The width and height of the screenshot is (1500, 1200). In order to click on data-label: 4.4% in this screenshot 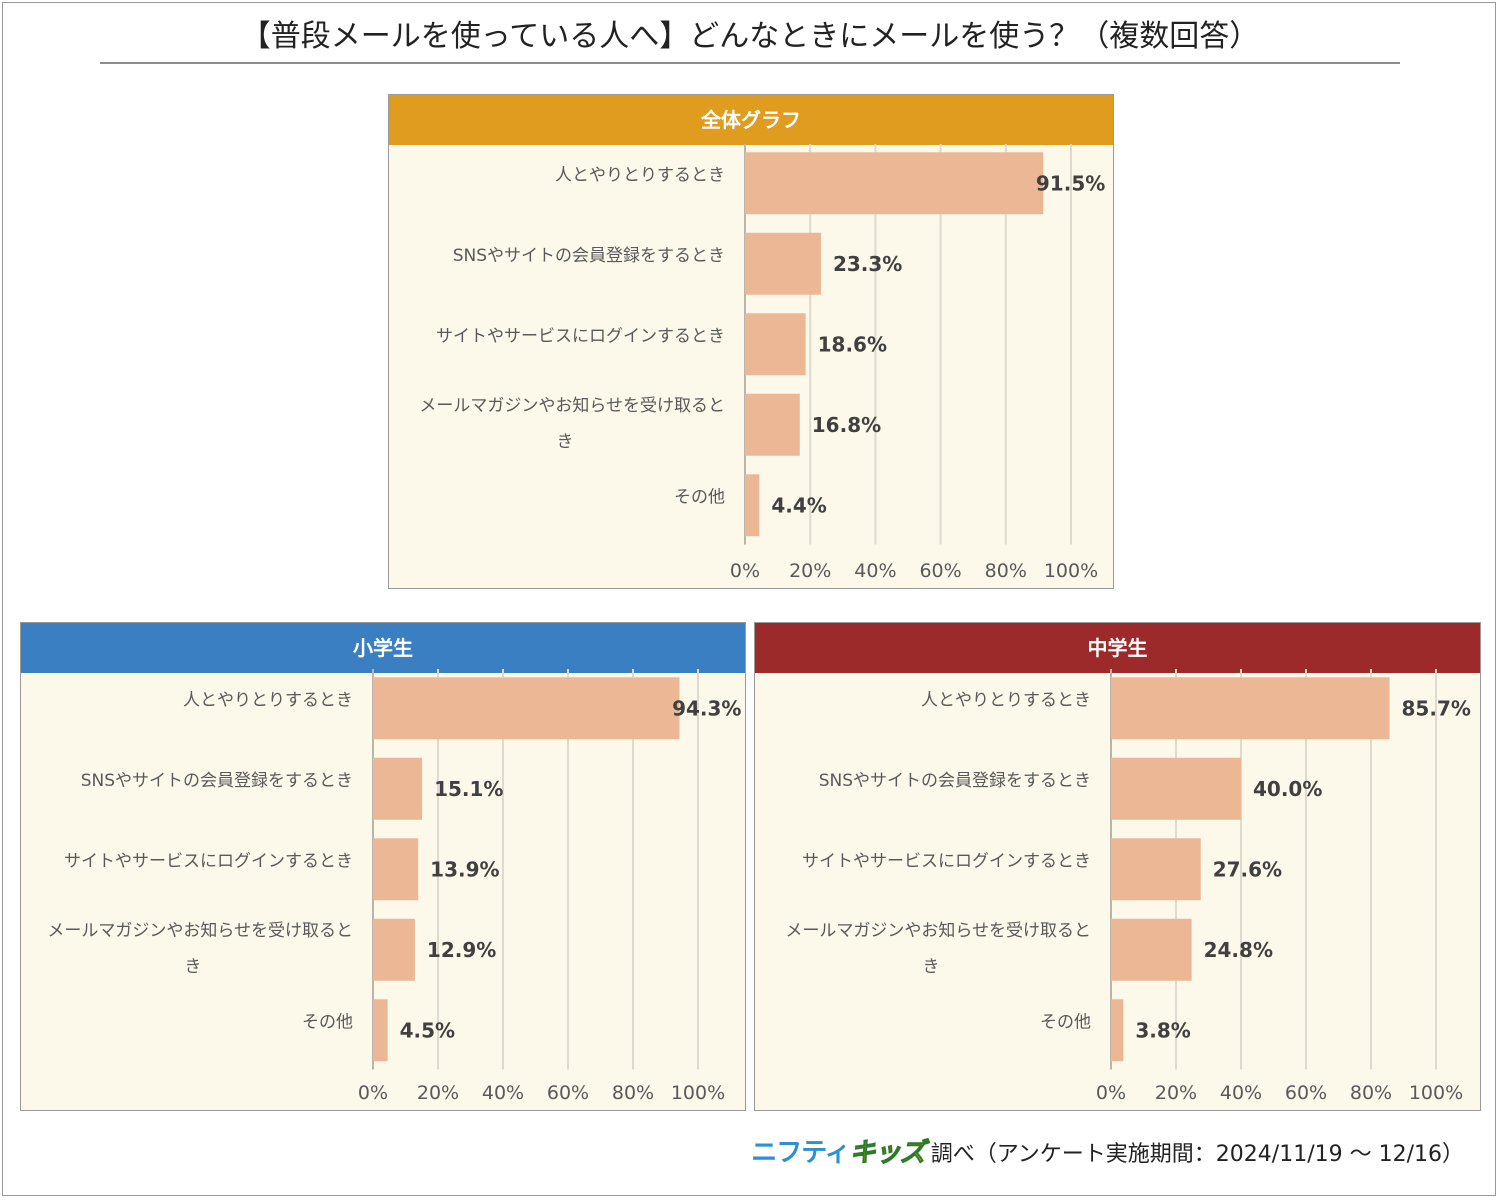, I will do `click(798, 505)`.